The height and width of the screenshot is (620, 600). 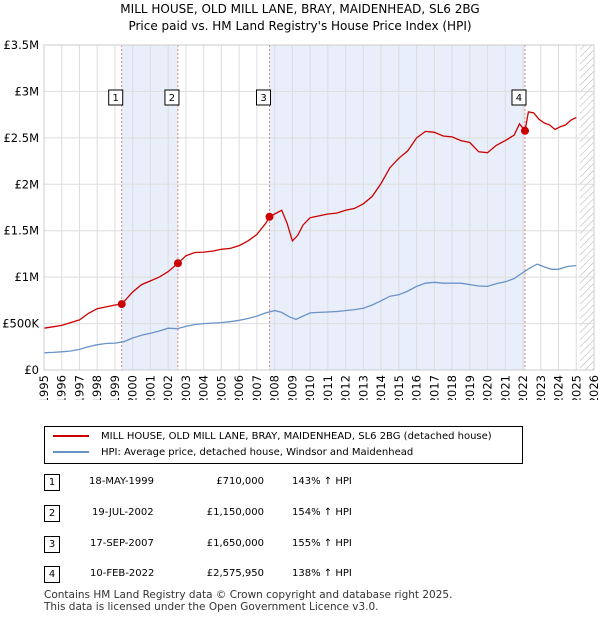 I want to click on y-tick-label: £1.5M, so click(x=21, y=231).